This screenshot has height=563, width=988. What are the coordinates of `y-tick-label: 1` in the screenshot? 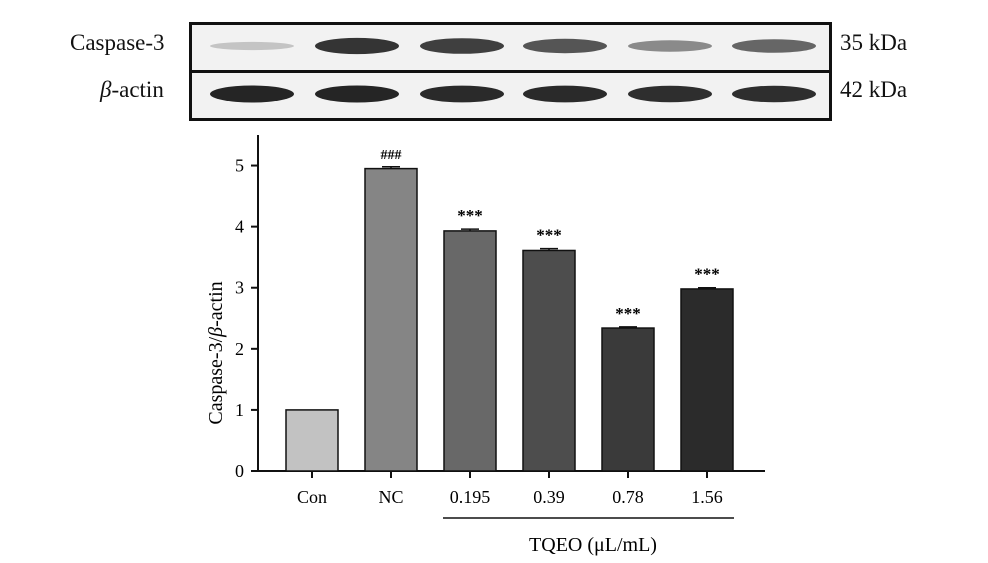 It's located at (239, 410).